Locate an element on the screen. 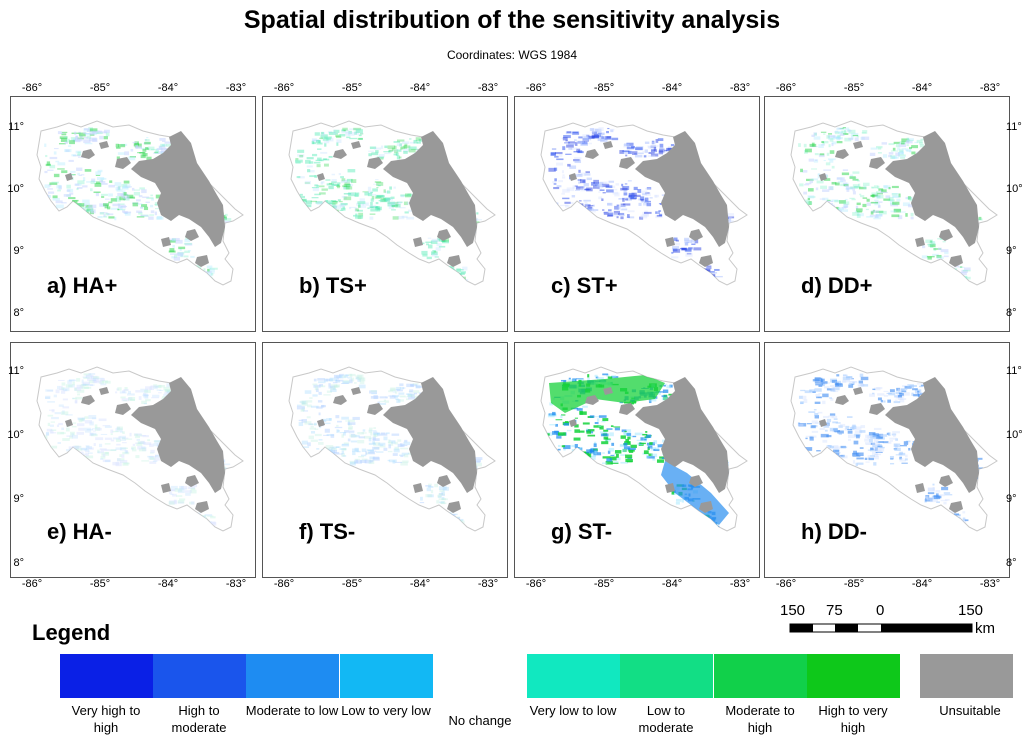 The image size is (1024, 740). map-panel: c) ST+ is located at coordinates (637, 214).